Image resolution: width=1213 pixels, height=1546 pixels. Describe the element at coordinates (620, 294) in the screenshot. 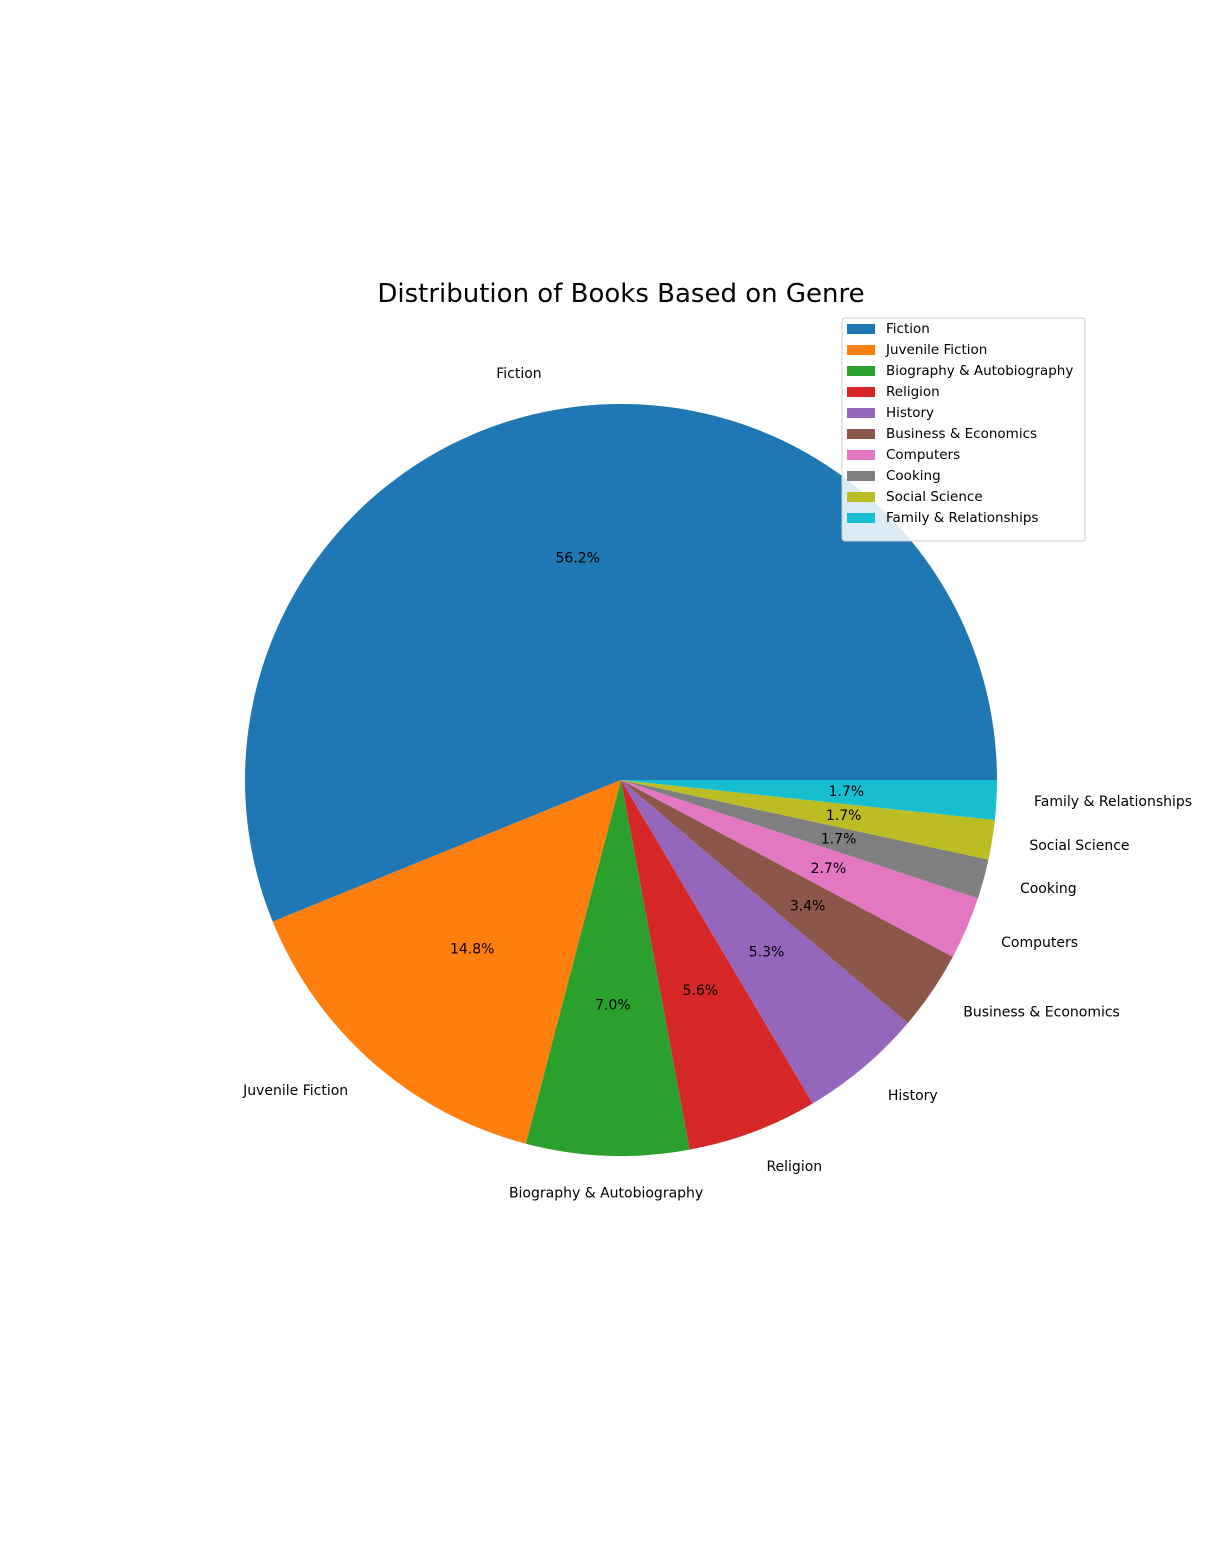

I see `chart-title: Distribution of Books Based on Genre` at that location.